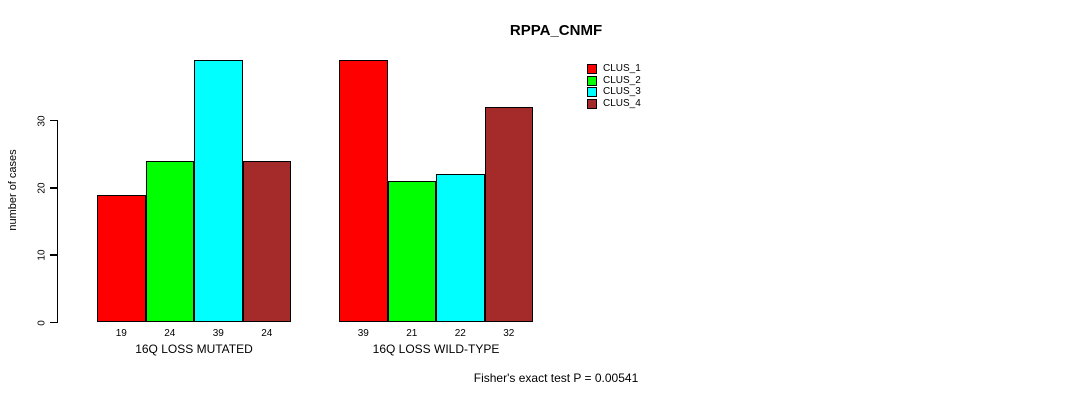  Describe the element at coordinates (556, 30) in the screenshot. I see `chart-title: RPPA_CNMF` at that location.